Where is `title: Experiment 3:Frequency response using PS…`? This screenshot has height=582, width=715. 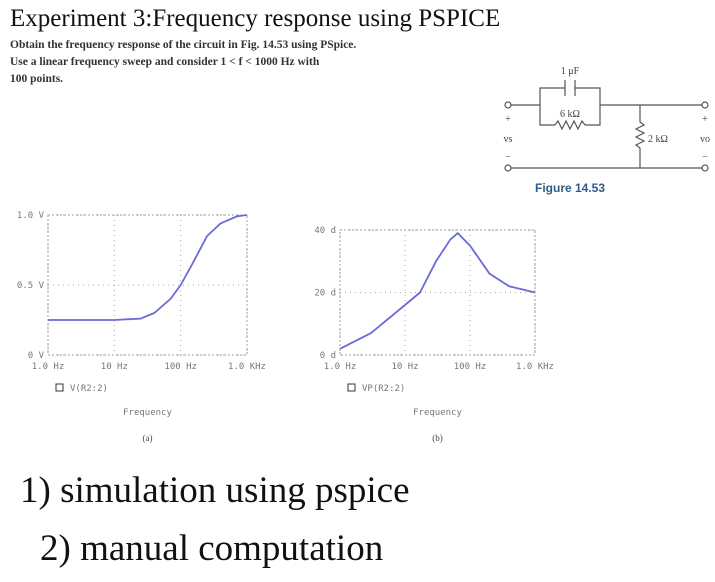 title: Experiment 3:Frequency response using PS… is located at coordinates (255, 18).